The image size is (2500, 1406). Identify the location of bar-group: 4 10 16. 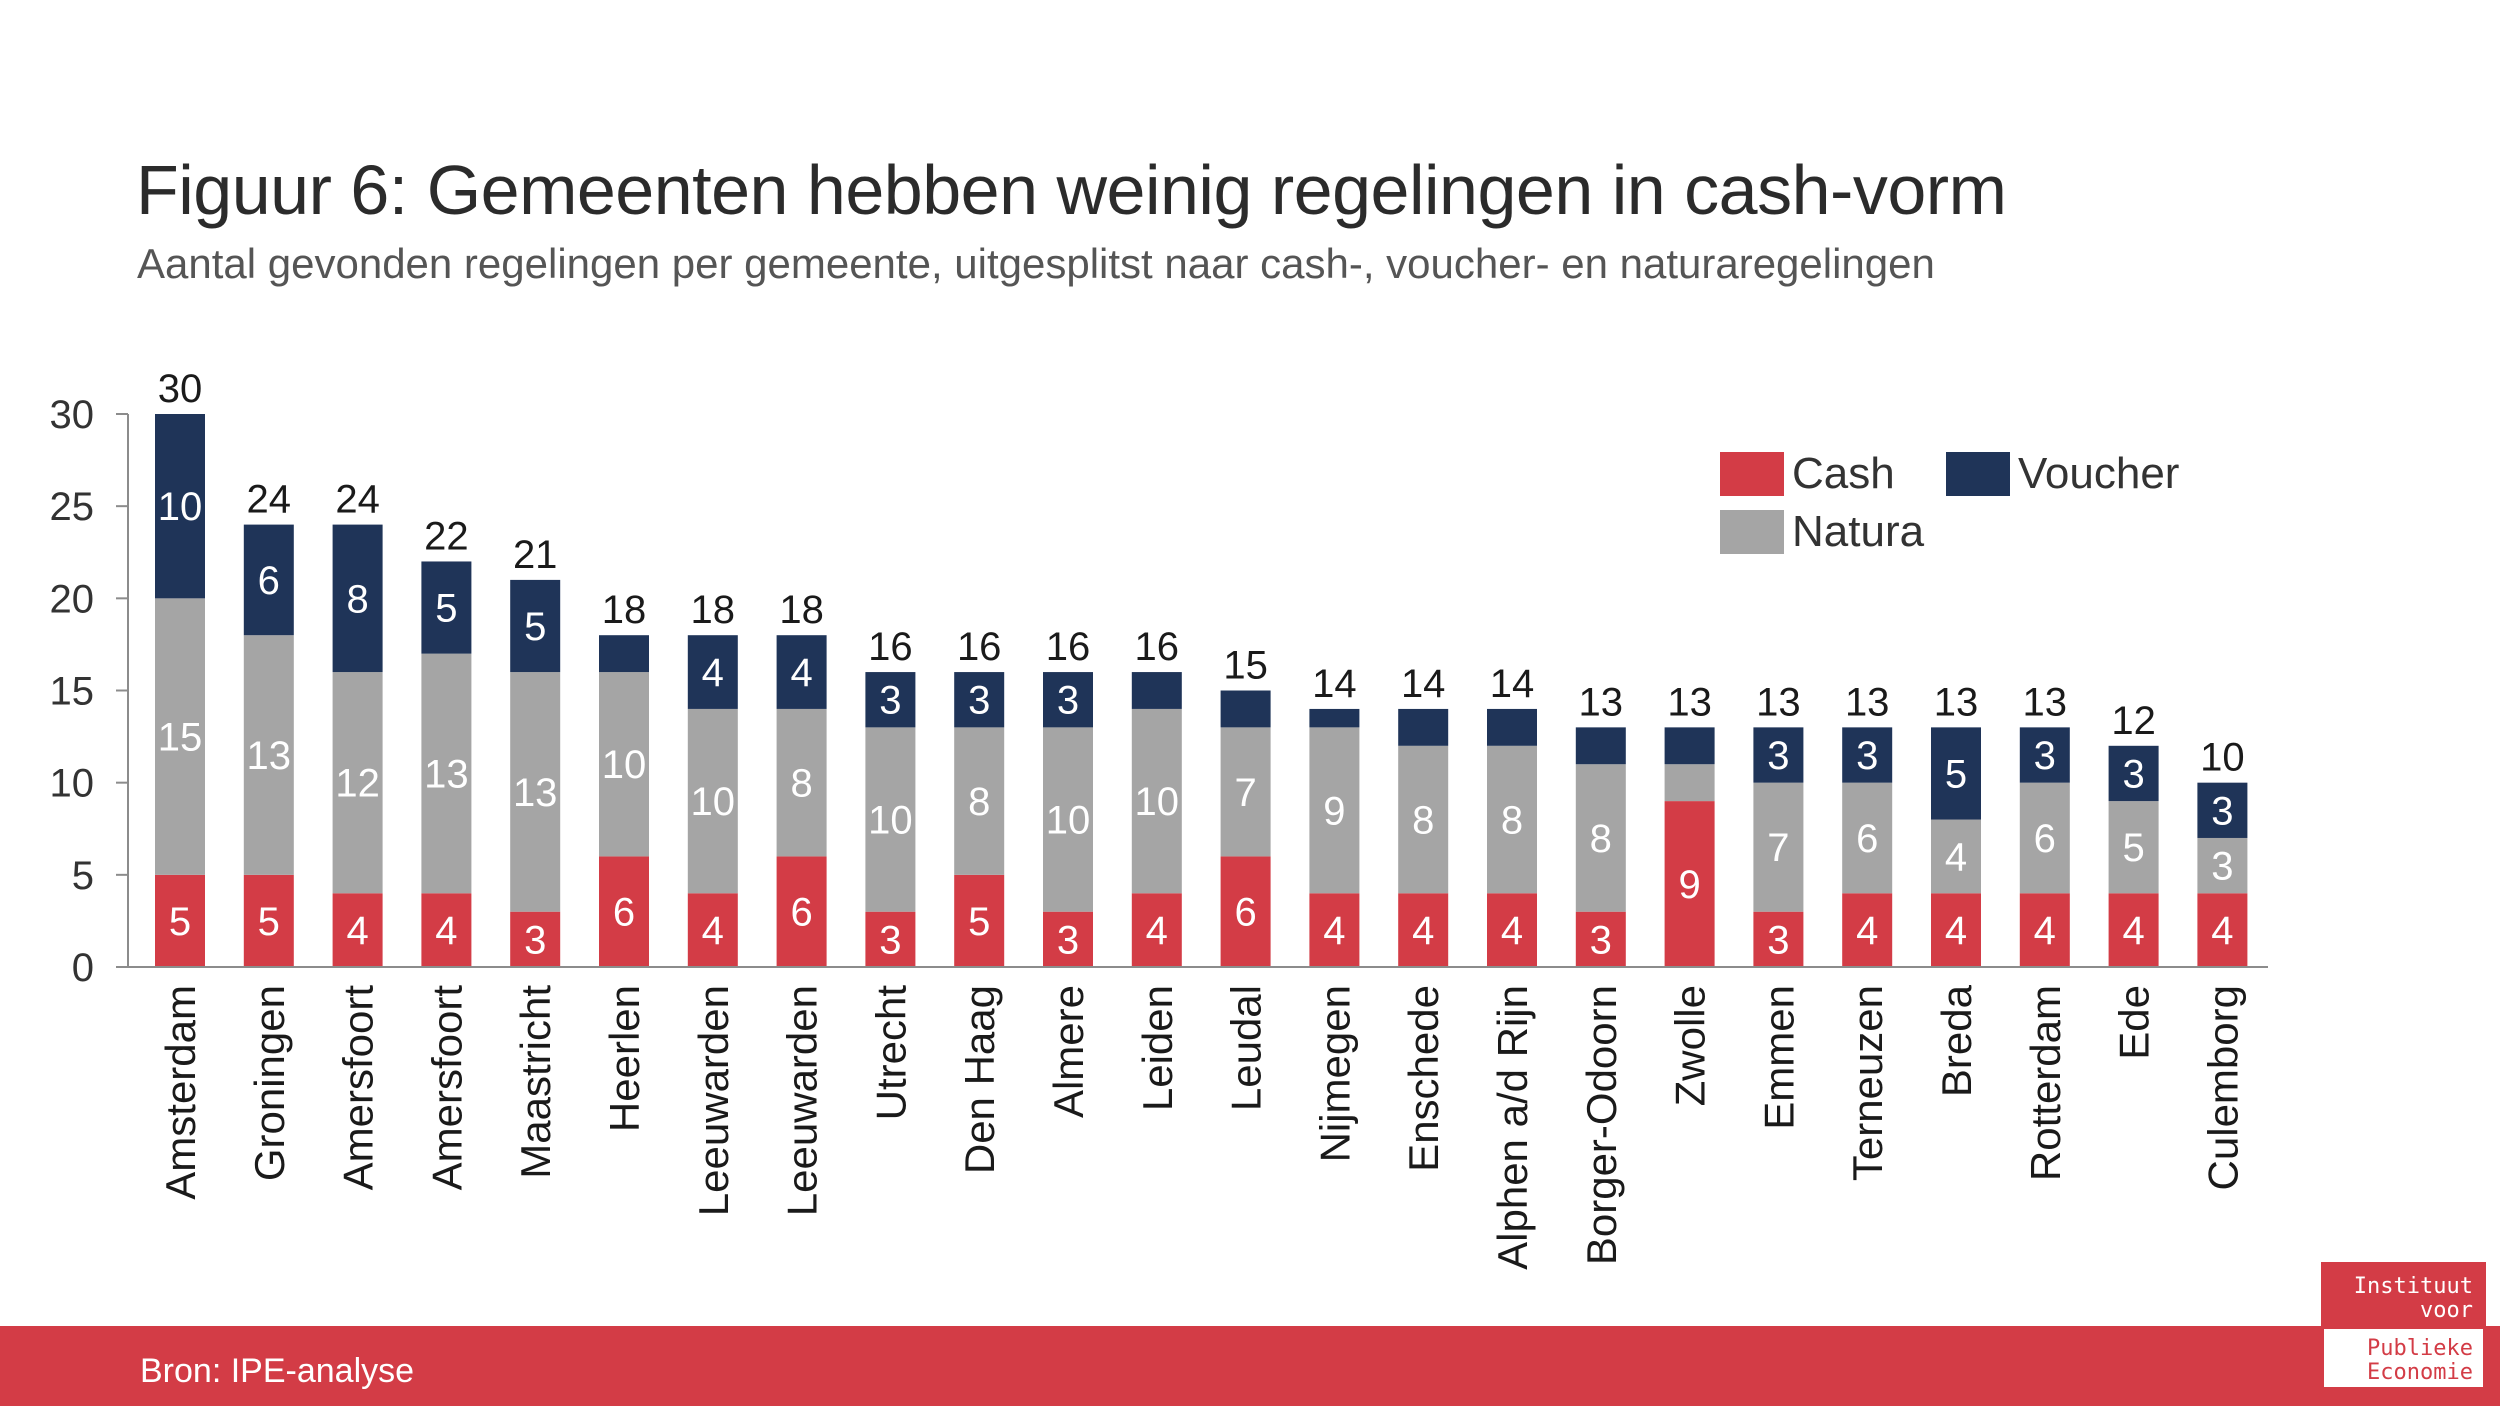
(1156, 796).